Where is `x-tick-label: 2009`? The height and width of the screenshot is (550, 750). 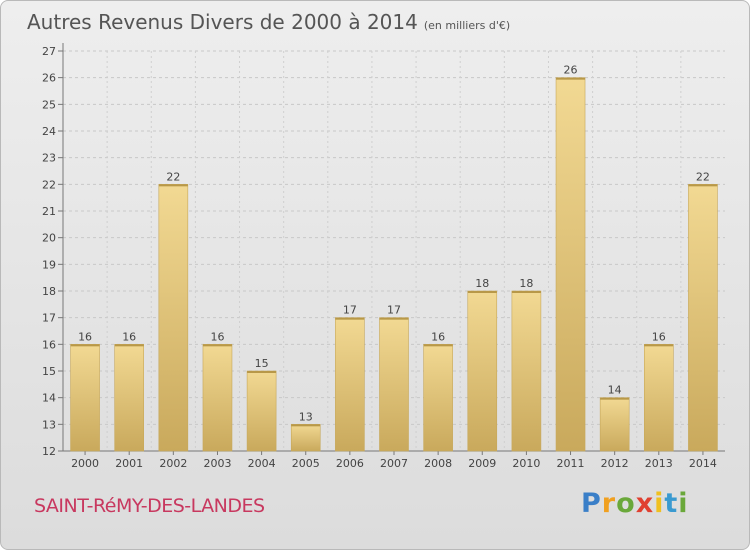
x-tick-label: 2009 is located at coordinates (482, 463).